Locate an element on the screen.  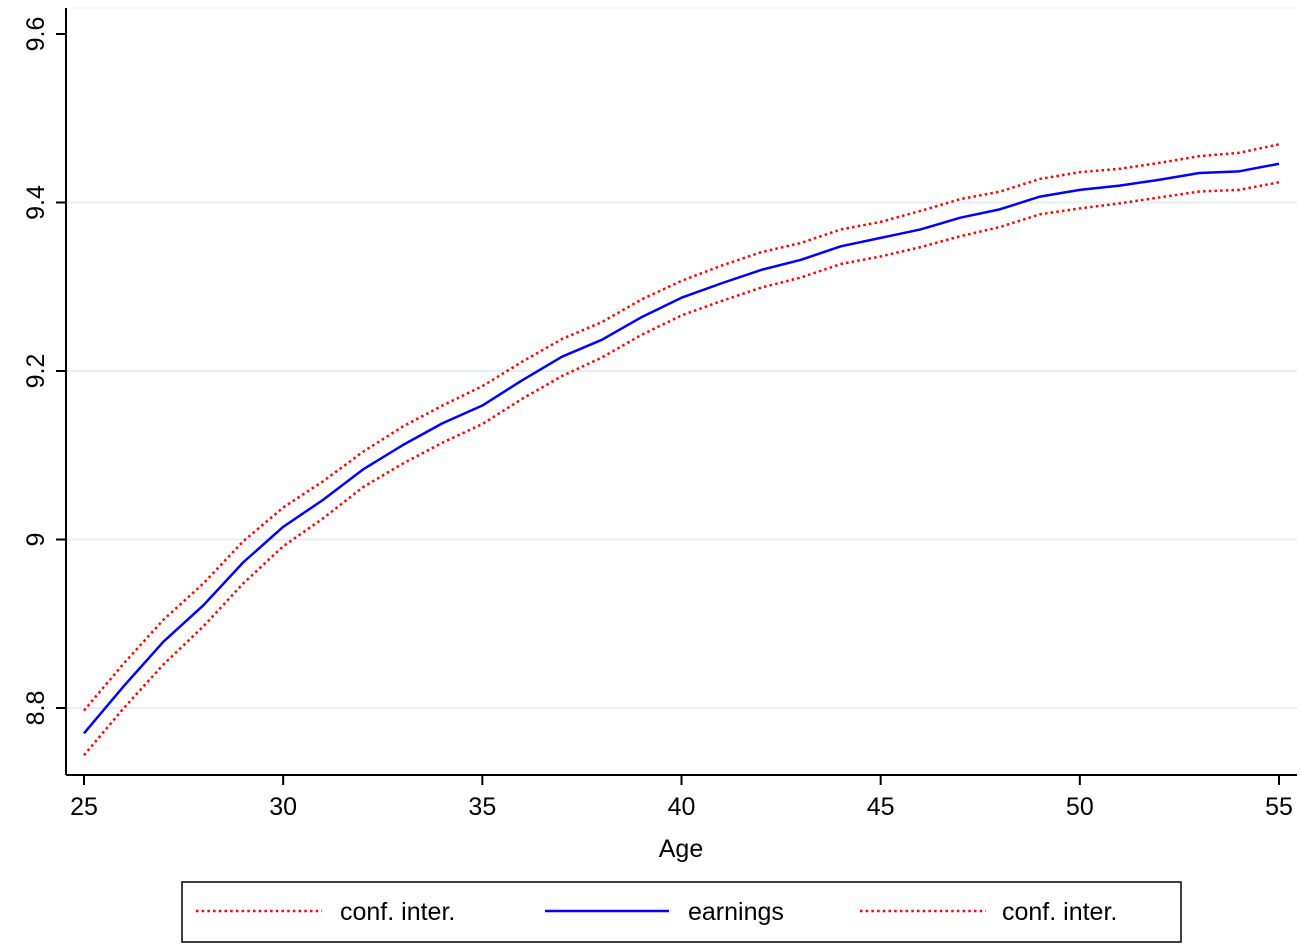
x-tick-label-6: 55 is located at coordinates (1279, 807).